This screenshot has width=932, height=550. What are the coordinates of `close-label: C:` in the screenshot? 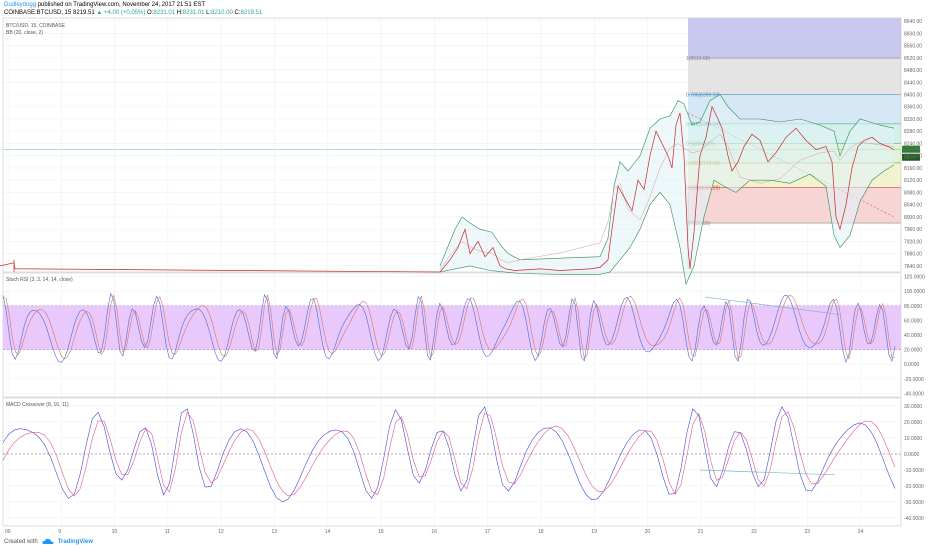 It's located at (237, 13).